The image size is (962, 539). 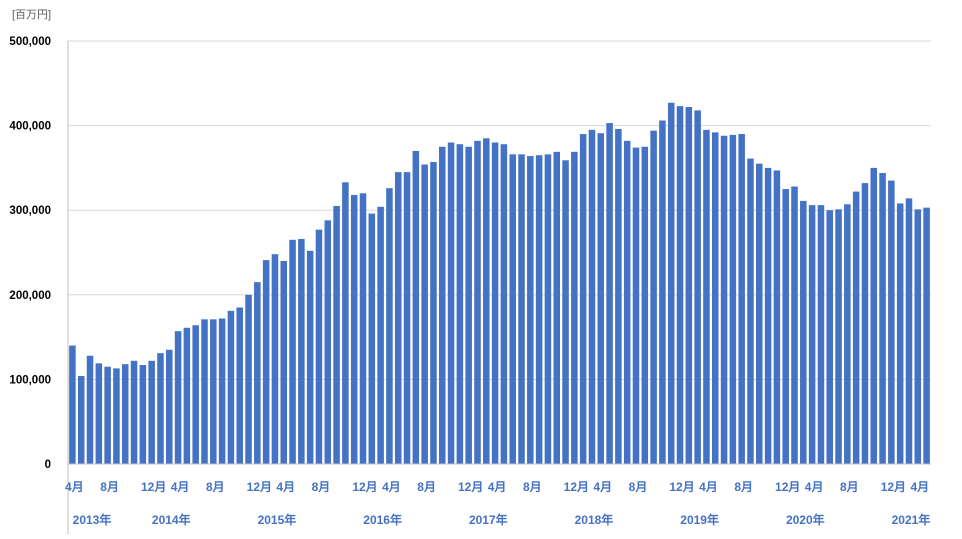 What do you see at coordinates (699, 519) in the screenshot?
I see `year-label: 2019年` at bounding box center [699, 519].